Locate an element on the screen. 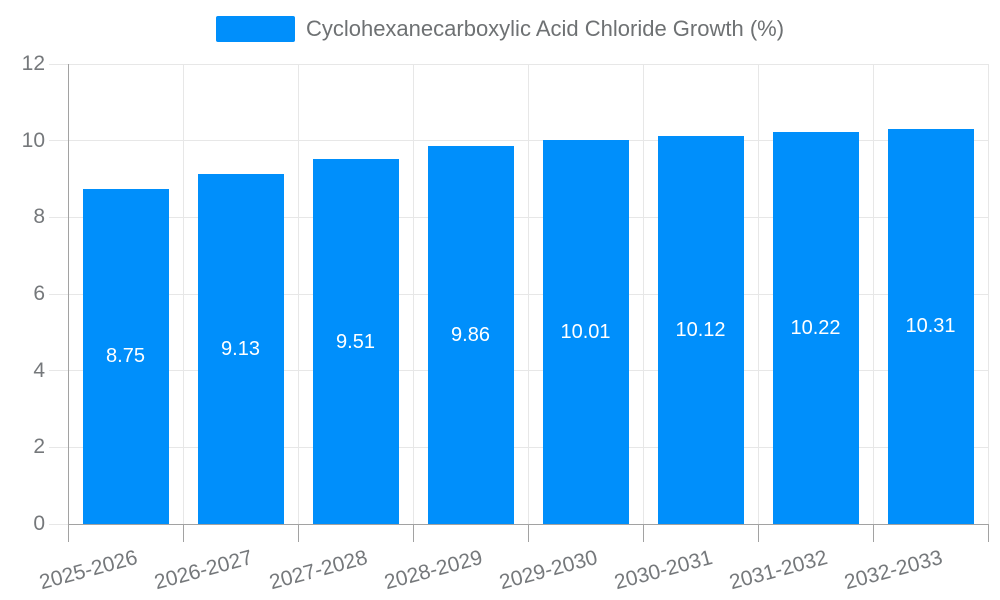 The height and width of the screenshot is (600, 1000). x-axis-label: 2031-2032 is located at coordinates (778, 570).